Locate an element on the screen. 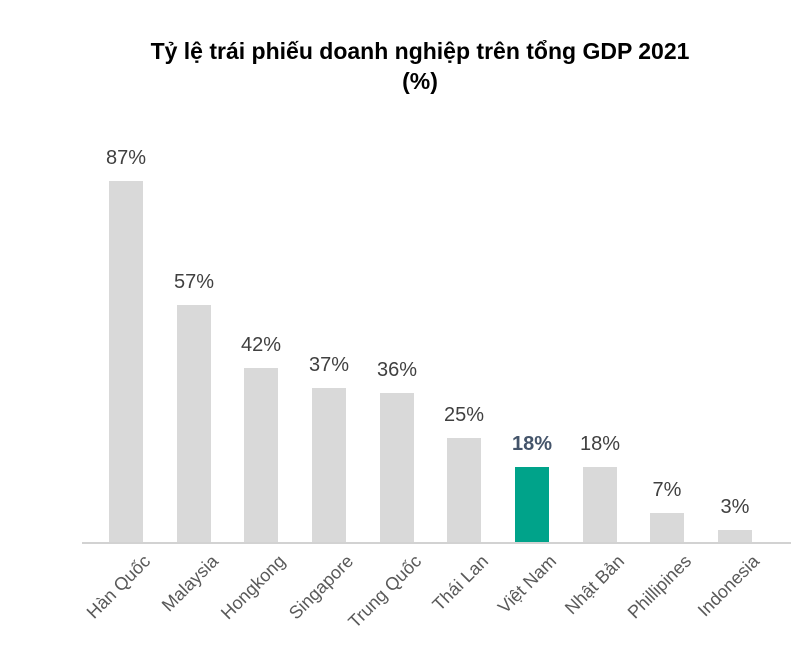 This screenshot has width=800, height=657. bar-value-label: 3% is located at coordinates (735, 507).